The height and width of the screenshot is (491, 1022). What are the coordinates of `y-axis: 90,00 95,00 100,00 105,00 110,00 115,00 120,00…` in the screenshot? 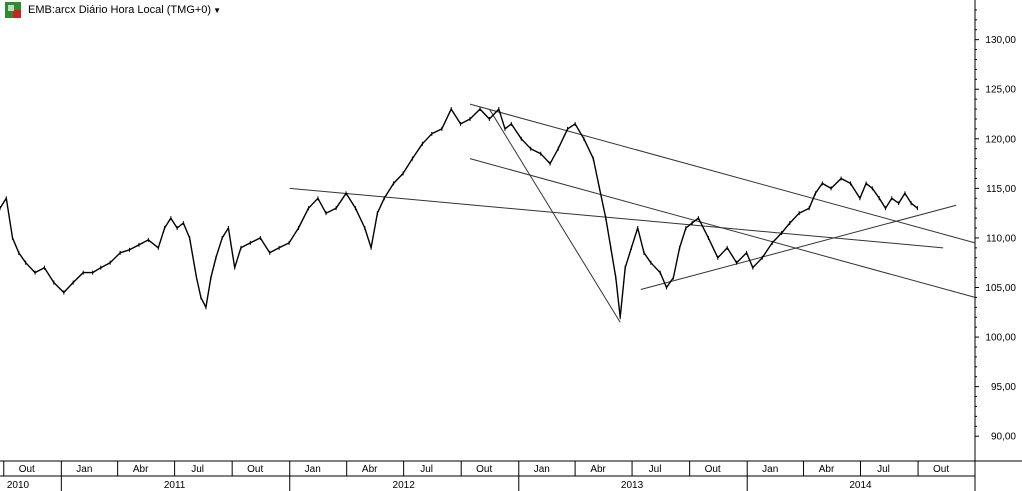 It's located at (995, 226).